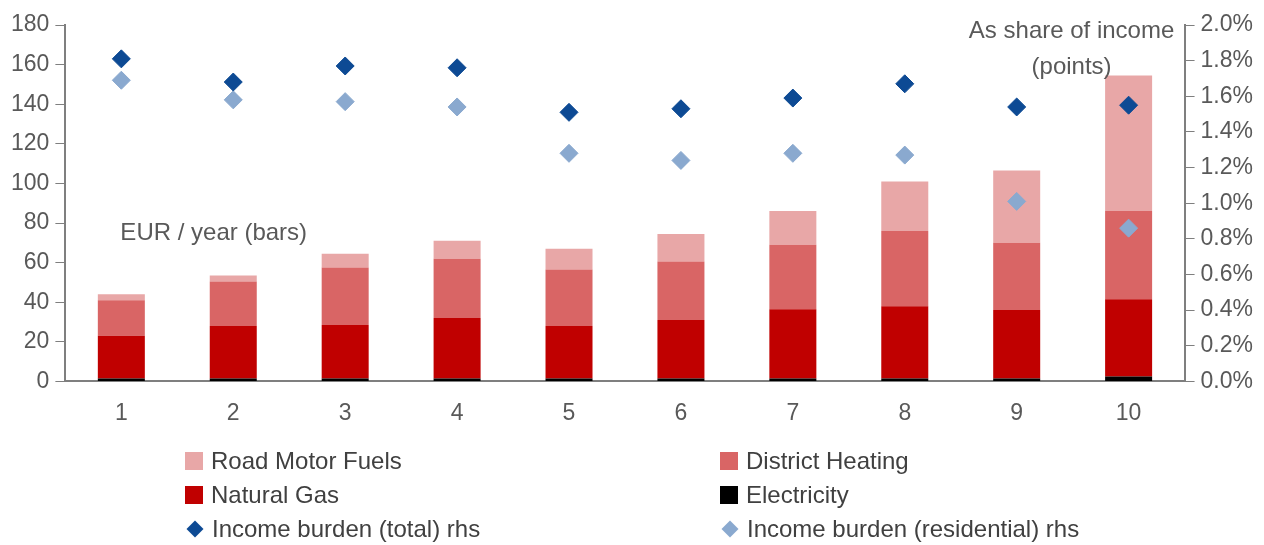 The width and height of the screenshot is (1264, 545). I want to click on x-tick-label: 9, so click(1017, 411).